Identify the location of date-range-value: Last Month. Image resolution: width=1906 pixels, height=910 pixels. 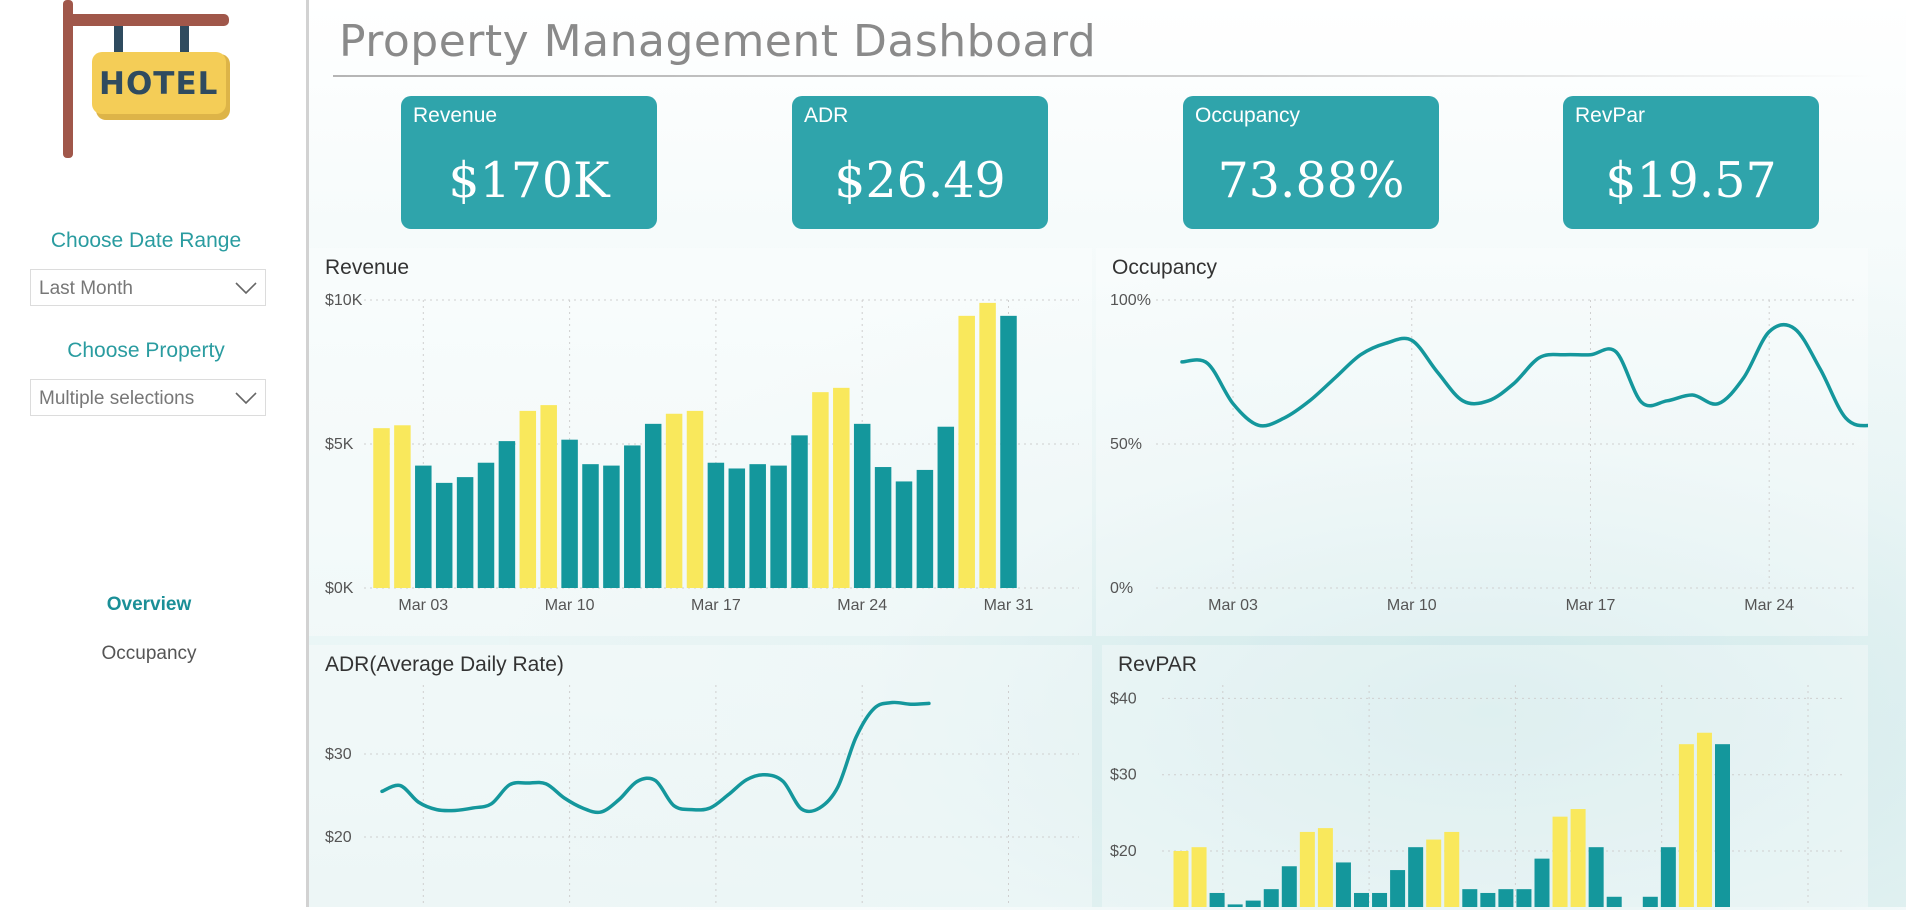
(86, 288).